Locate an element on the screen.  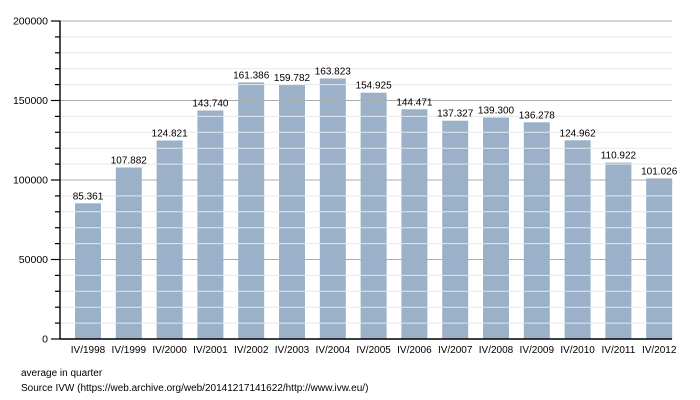
x-axis-tick-label: IV/2005 is located at coordinates (373, 350).